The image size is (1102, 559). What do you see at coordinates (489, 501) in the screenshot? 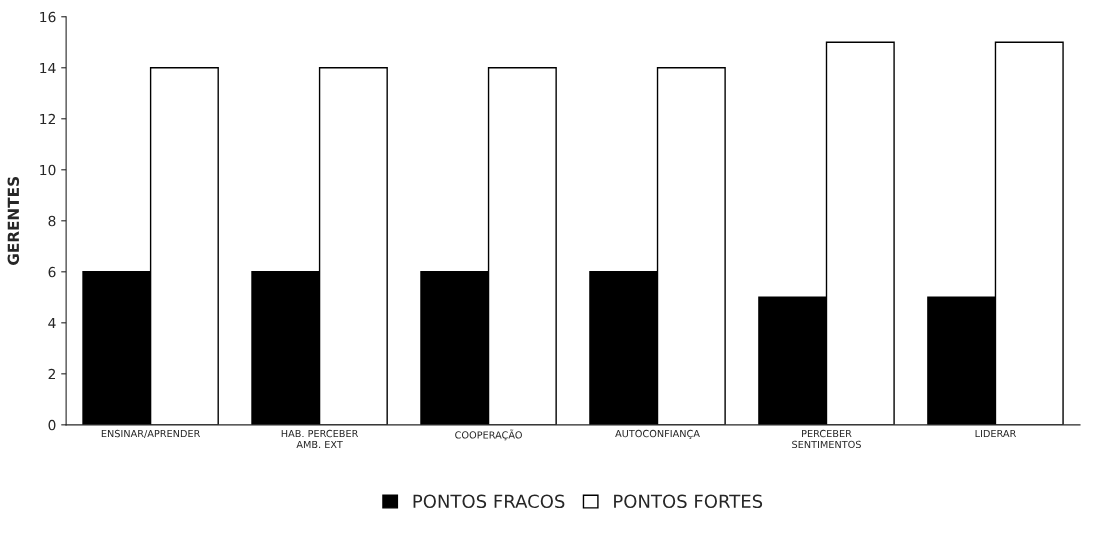
I see `legend-label: PONTOS FRACOS` at bounding box center [489, 501].